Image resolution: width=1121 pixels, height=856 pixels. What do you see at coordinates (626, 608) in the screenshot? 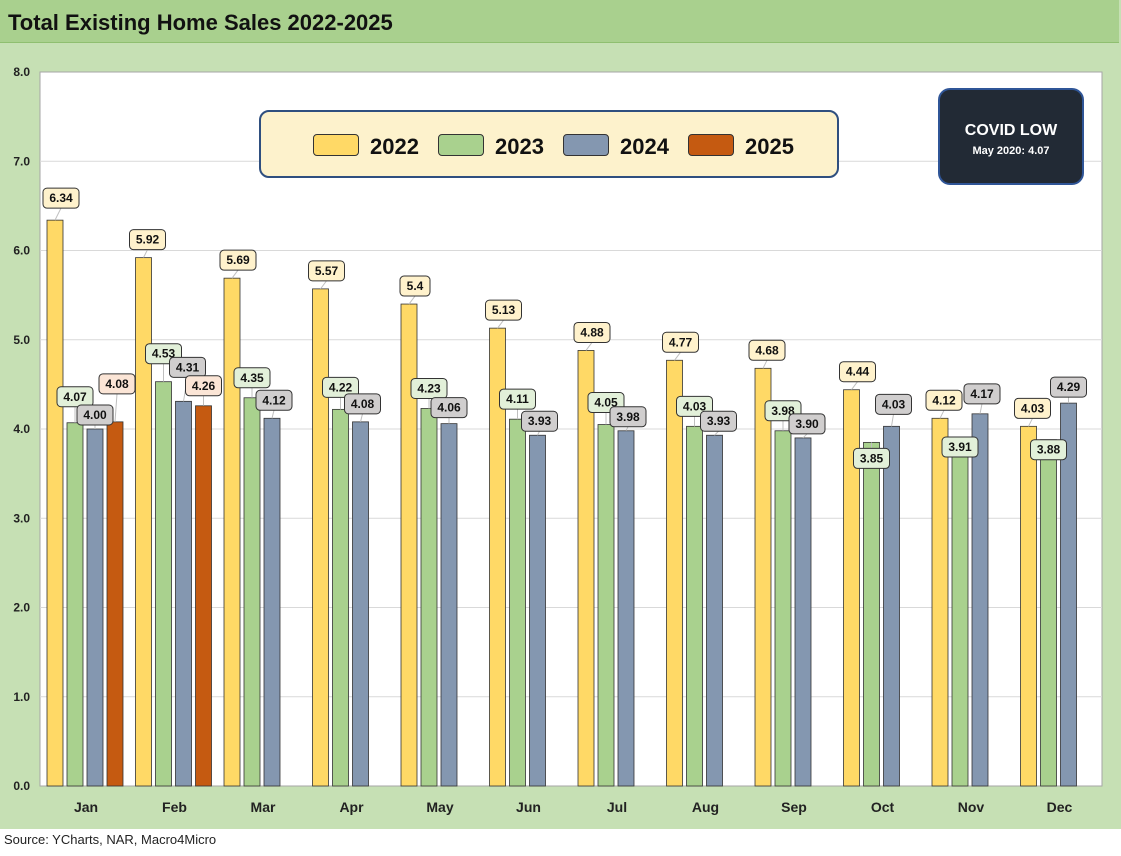
I see `bar-2024-jul` at bounding box center [626, 608].